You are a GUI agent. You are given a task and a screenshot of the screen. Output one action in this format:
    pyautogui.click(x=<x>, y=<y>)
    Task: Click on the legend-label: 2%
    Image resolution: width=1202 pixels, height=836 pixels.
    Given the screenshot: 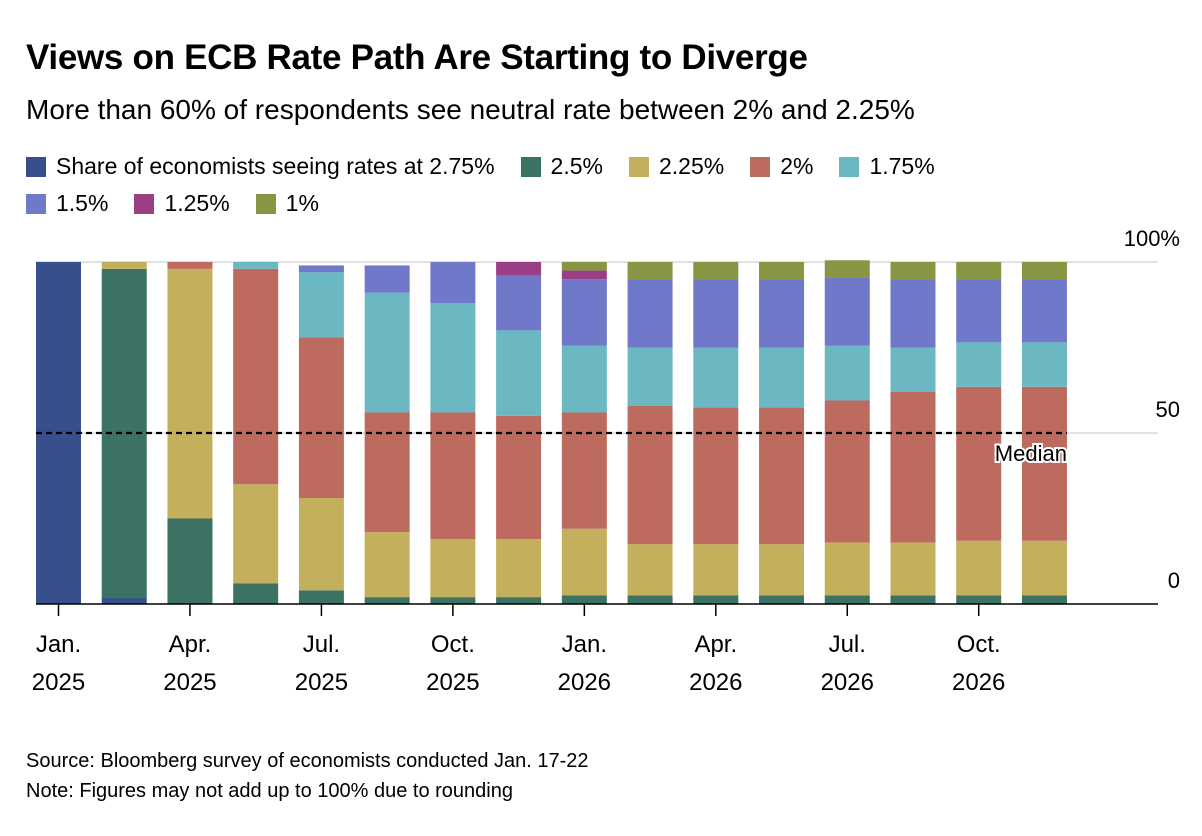 What is the action you would take?
    pyautogui.click(x=797, y=166)
    